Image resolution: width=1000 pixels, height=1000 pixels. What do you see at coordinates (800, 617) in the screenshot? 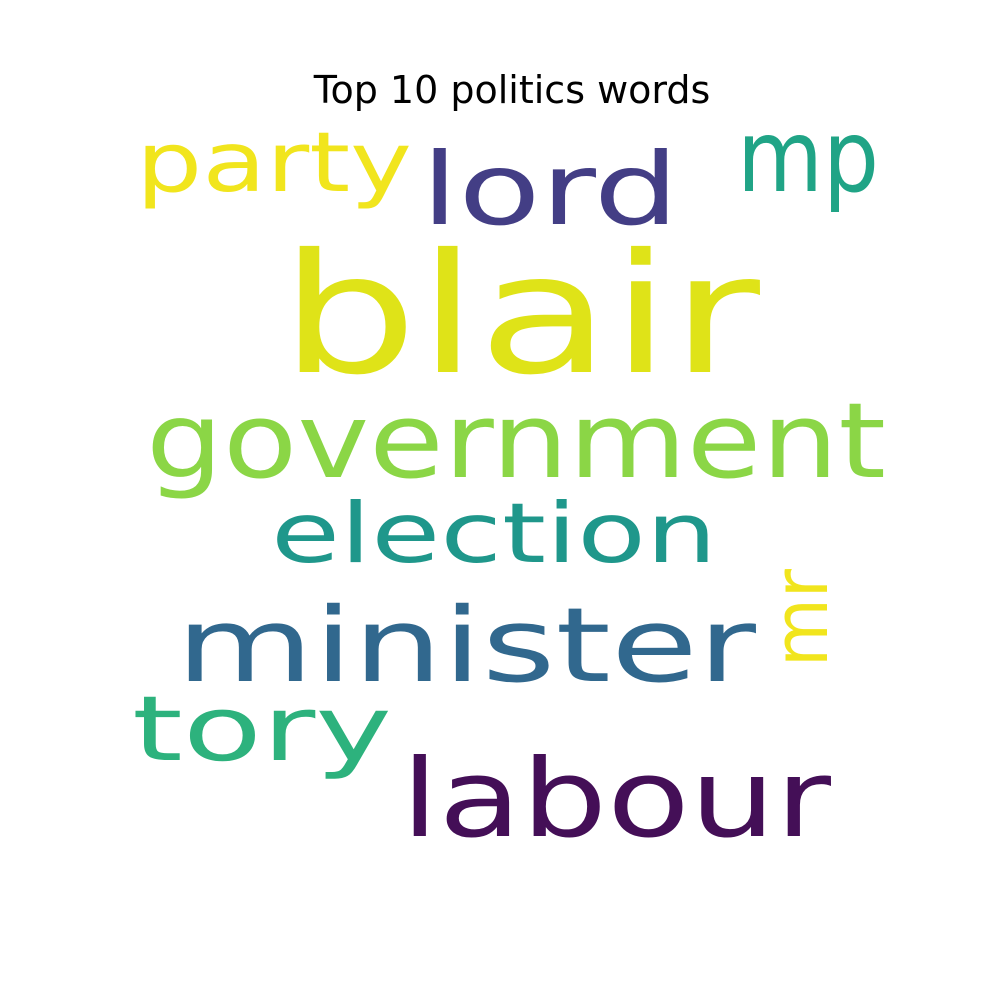
I see `word-mr: mr` at bounding box center [800, 617].